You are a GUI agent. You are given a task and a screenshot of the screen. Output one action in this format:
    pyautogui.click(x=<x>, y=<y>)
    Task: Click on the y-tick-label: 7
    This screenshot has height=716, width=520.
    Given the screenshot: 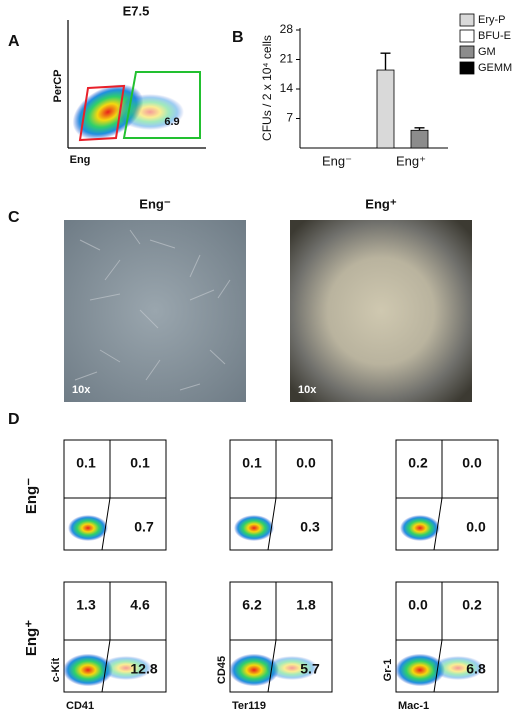 What is the action you would take?
    pyautogui.click(x=289, y=118)
    